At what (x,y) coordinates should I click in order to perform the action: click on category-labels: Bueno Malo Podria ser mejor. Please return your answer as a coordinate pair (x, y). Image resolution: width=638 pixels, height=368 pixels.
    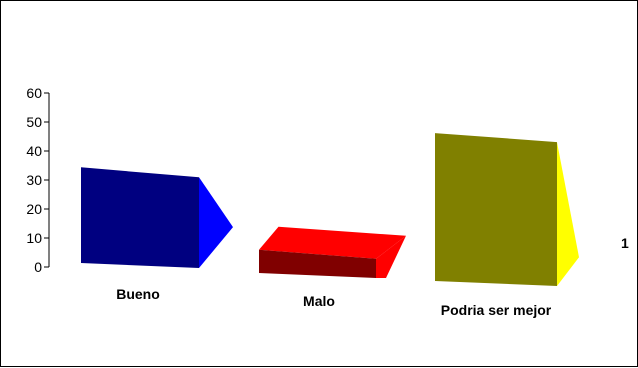
    Looking at the image, I should click on (334, 302).